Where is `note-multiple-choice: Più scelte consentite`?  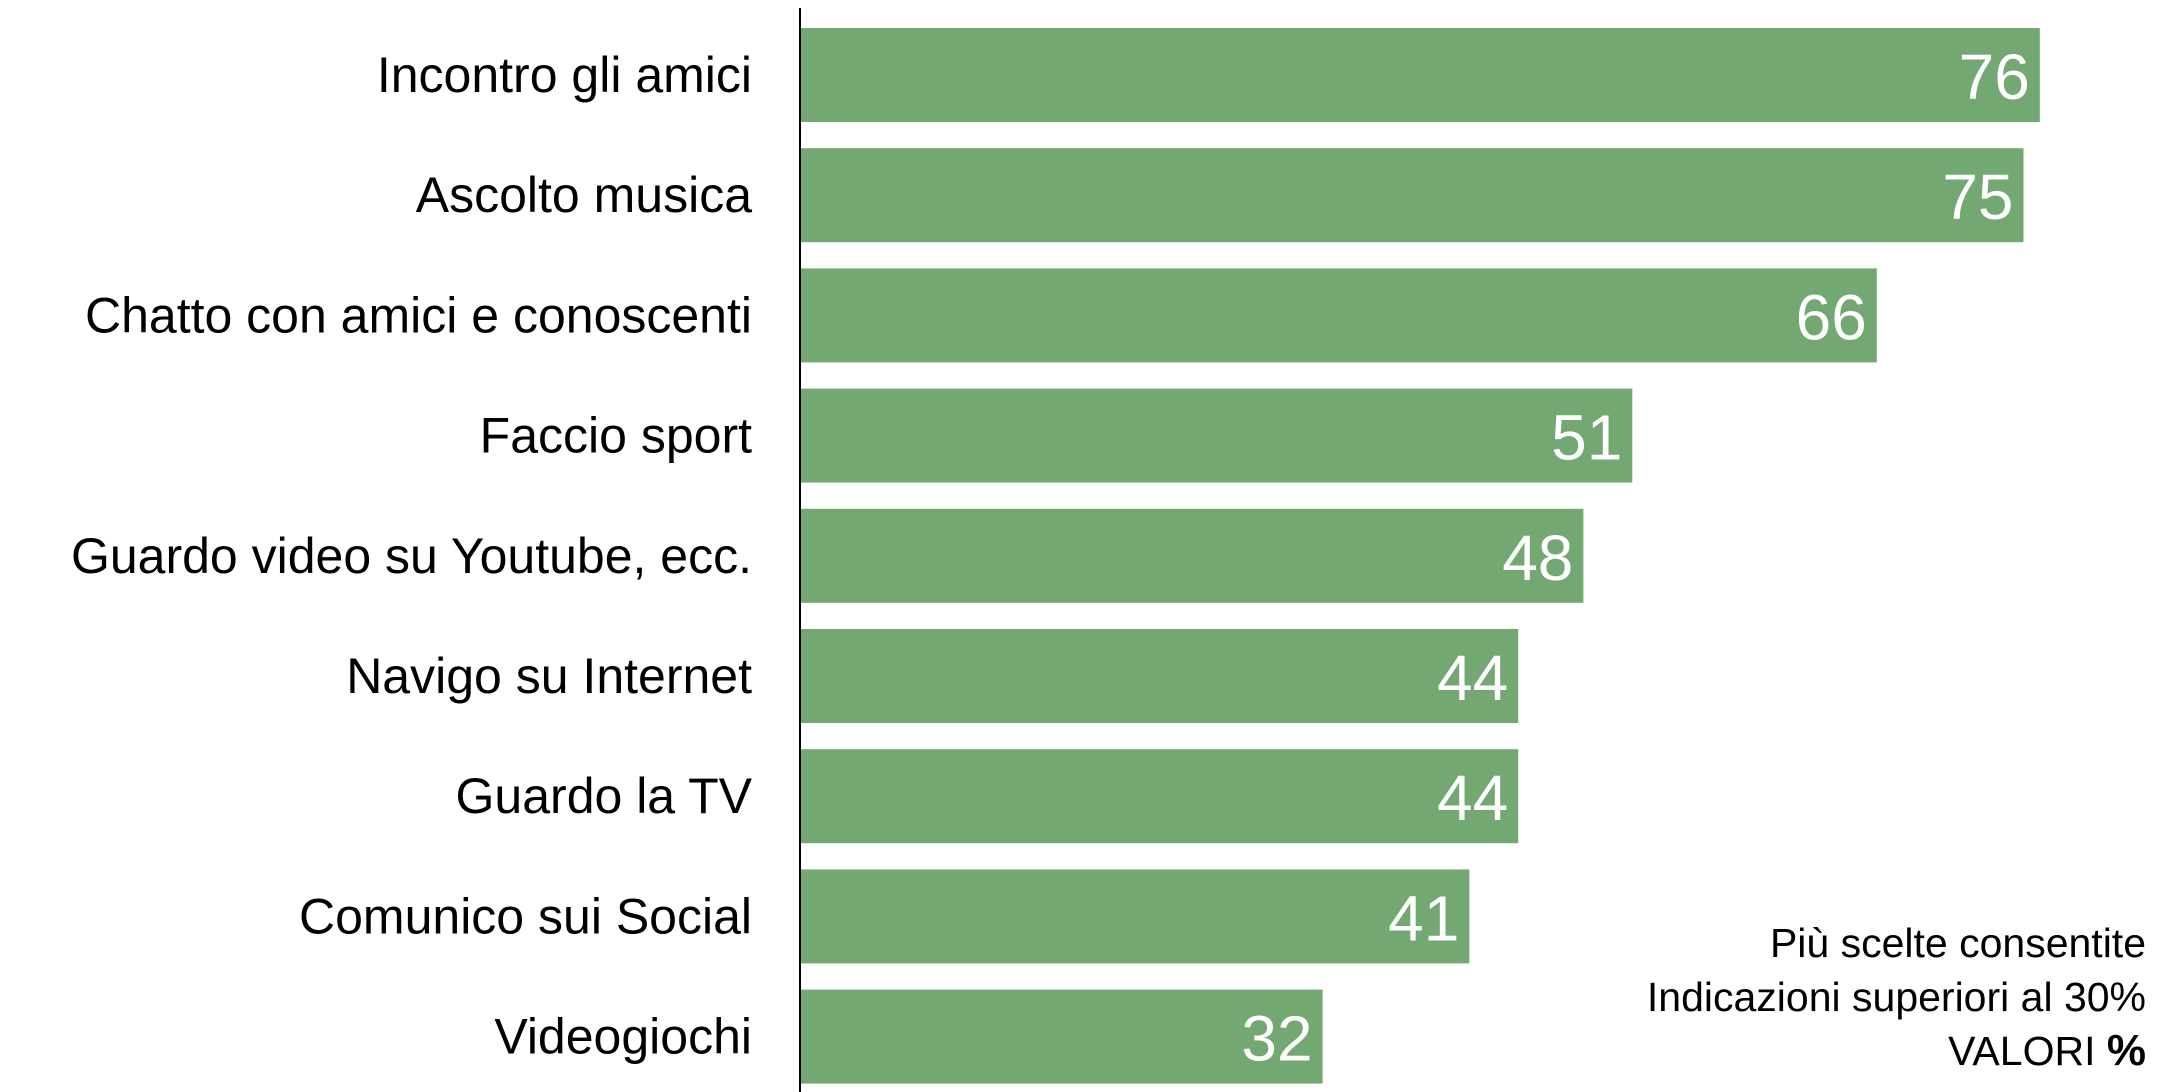 note-multiple-choice: Più scelte consentite is located at coordinates (1957, 943).